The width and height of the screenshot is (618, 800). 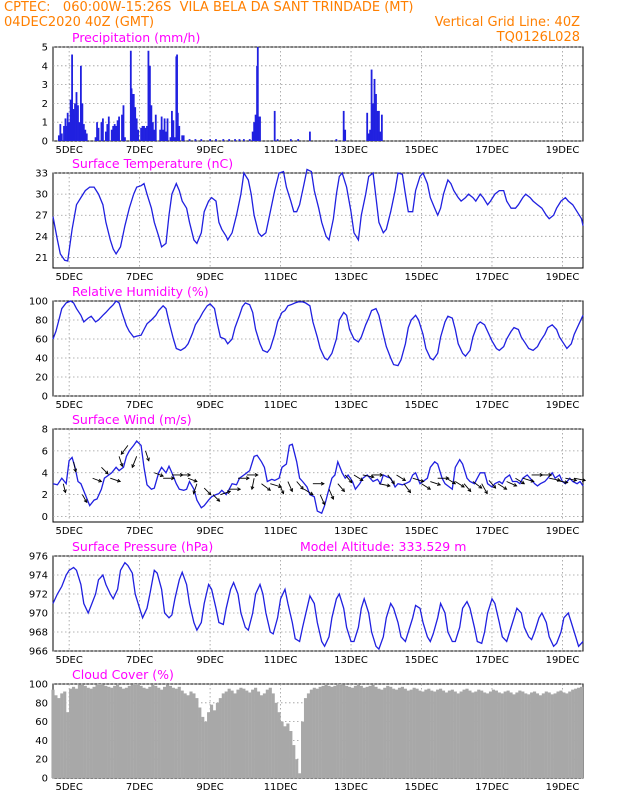 What do you see at coordinates (351, 150) in the screenshot?
I see `x-tick-label: 13DEC` at bounding box center [351, 150].